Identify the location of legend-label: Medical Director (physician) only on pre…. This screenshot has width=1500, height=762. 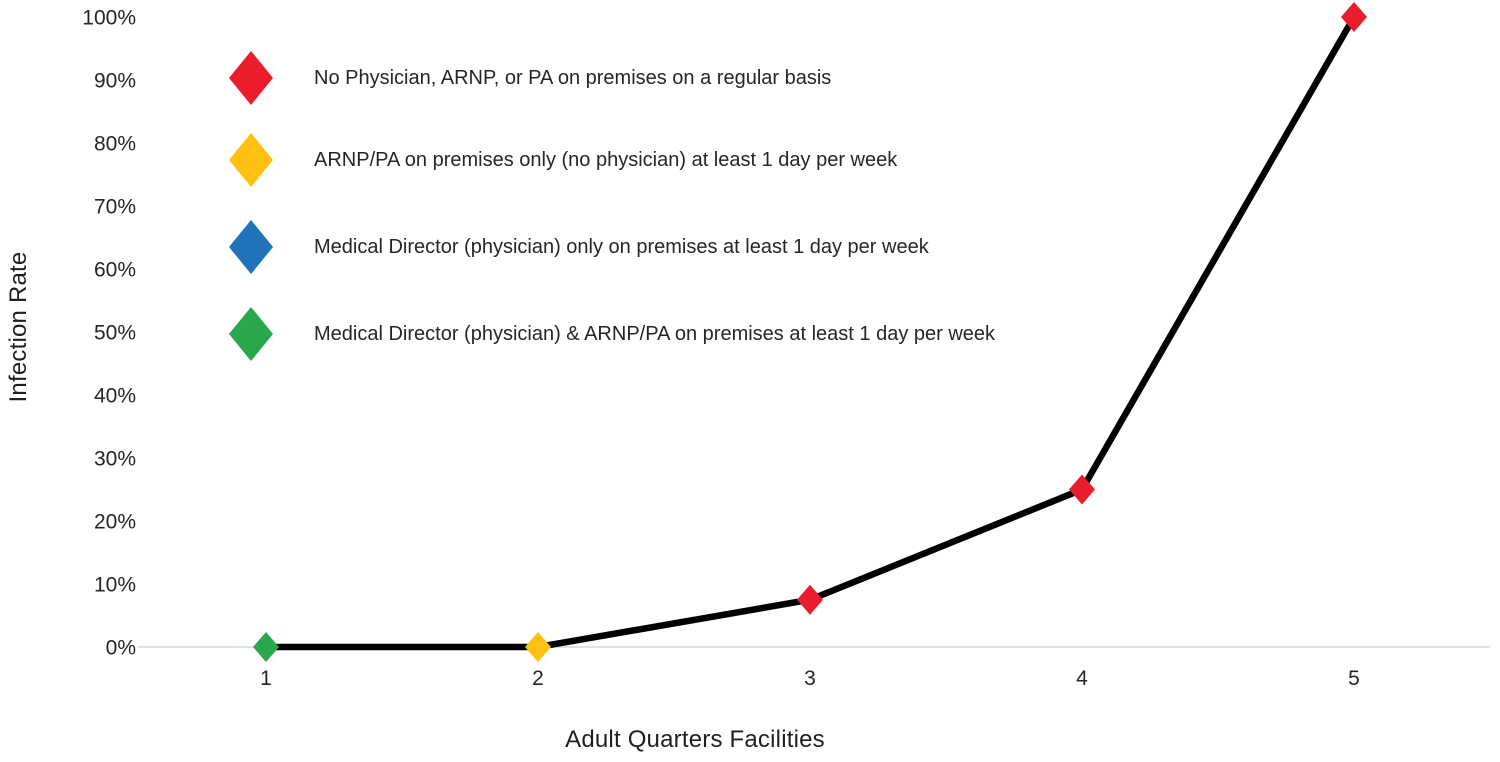
(621, 246).